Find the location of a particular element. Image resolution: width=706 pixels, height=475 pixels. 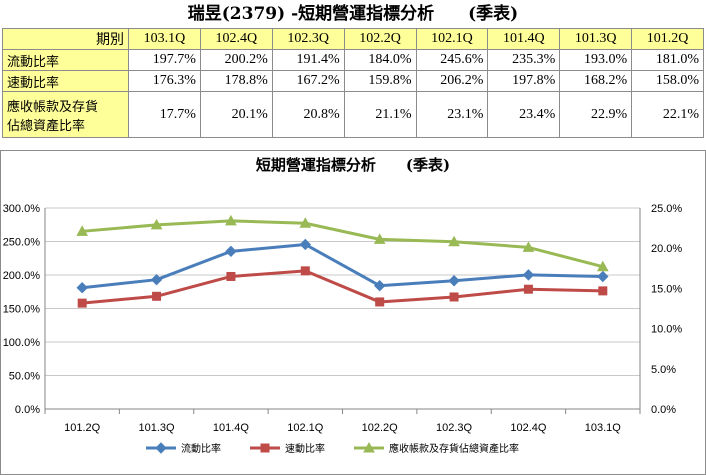

row-label-line: 速動比率 is located at coordinates (33, 83).